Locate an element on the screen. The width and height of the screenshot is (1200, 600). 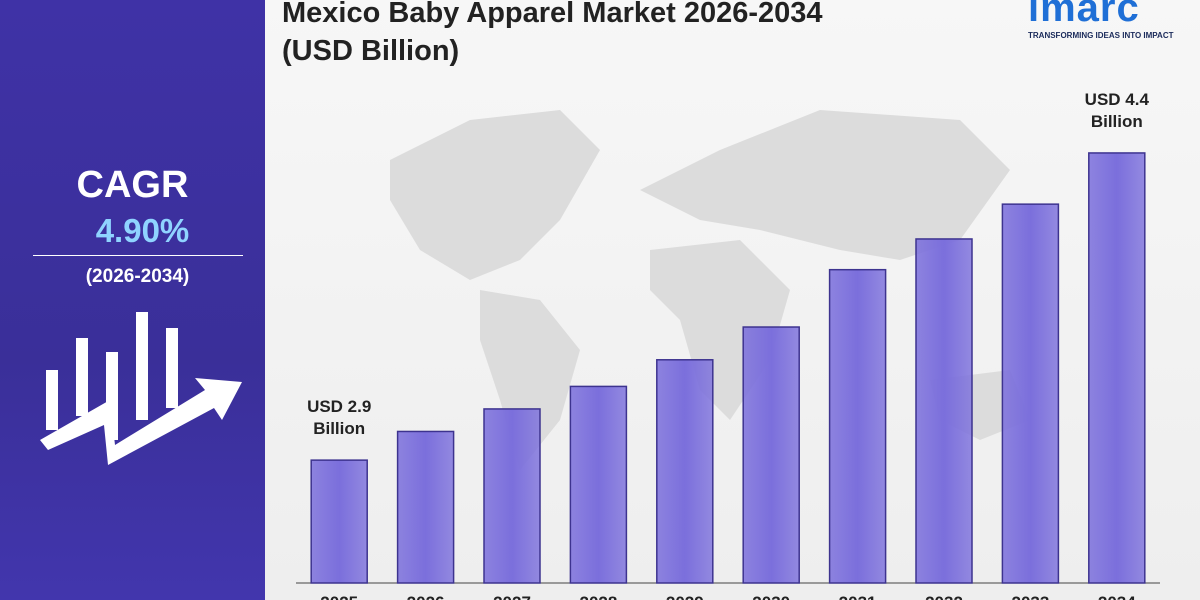
x-tick-label: 2031 is located at coordinates (858, 596).